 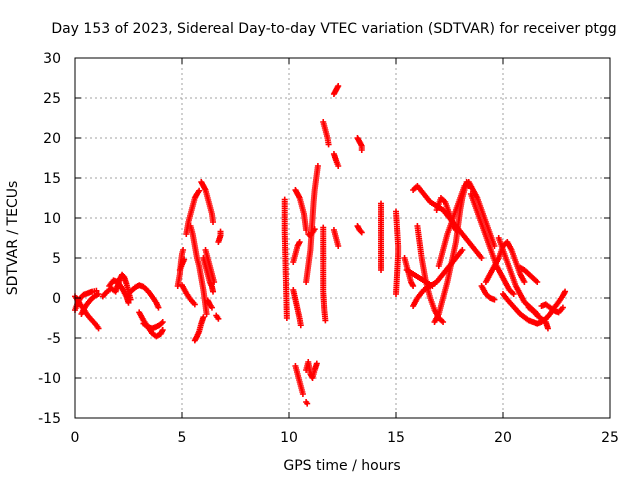 I want to click on y-tick-label: -5, so click(x=54, y=339).